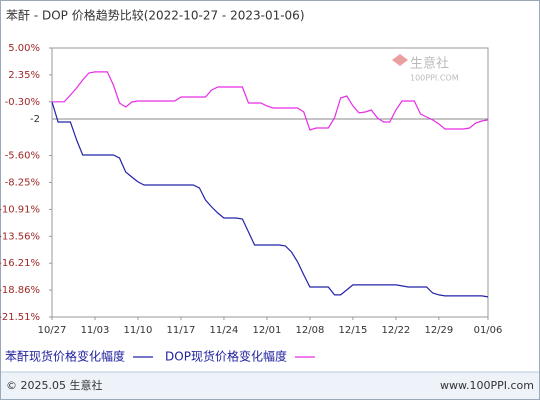  Describe the element at coordinates (310, 330) in the screenshot. I see `x-tick-label: 12/08` at that location.